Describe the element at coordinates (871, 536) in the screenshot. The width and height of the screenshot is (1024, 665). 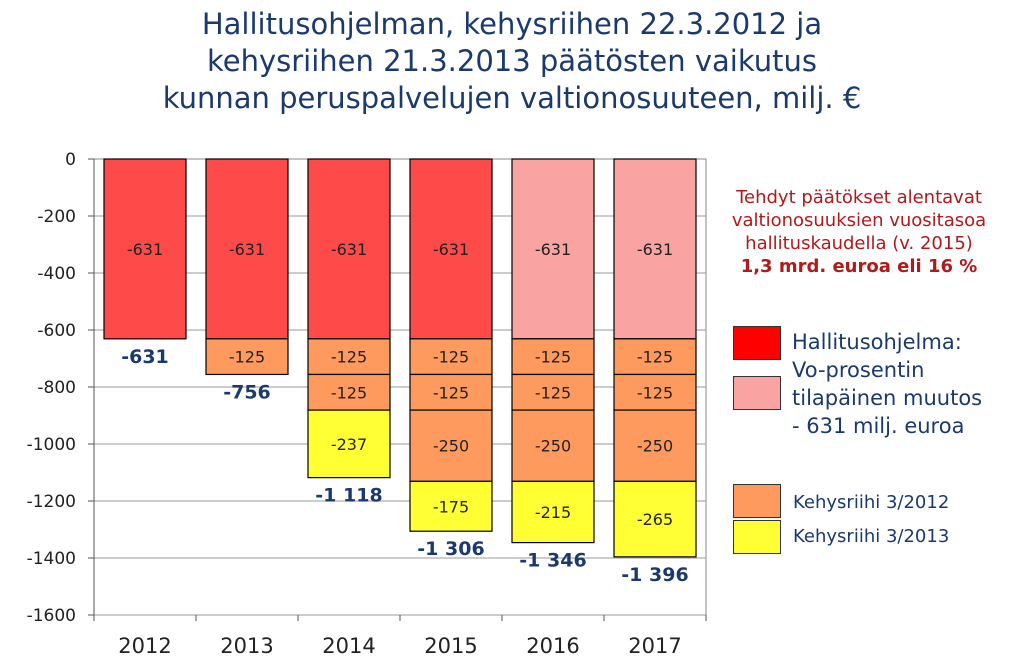
I see `legend-label-kehysriihi-2013: Kehysriihi 3/2013` at that location.